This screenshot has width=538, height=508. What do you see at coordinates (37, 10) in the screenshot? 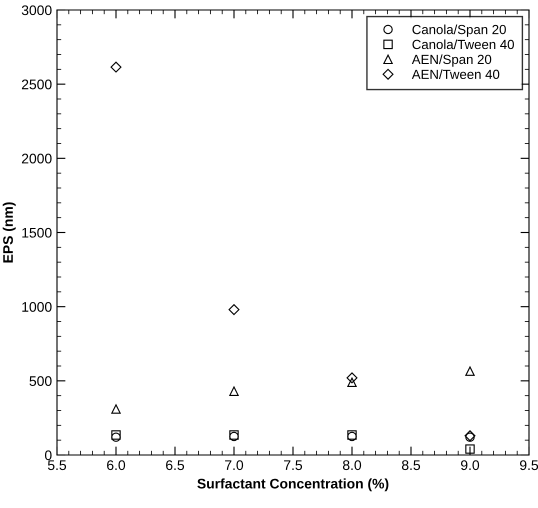
I see `y-tick-label: 3000` at bounding box center [37, 10].